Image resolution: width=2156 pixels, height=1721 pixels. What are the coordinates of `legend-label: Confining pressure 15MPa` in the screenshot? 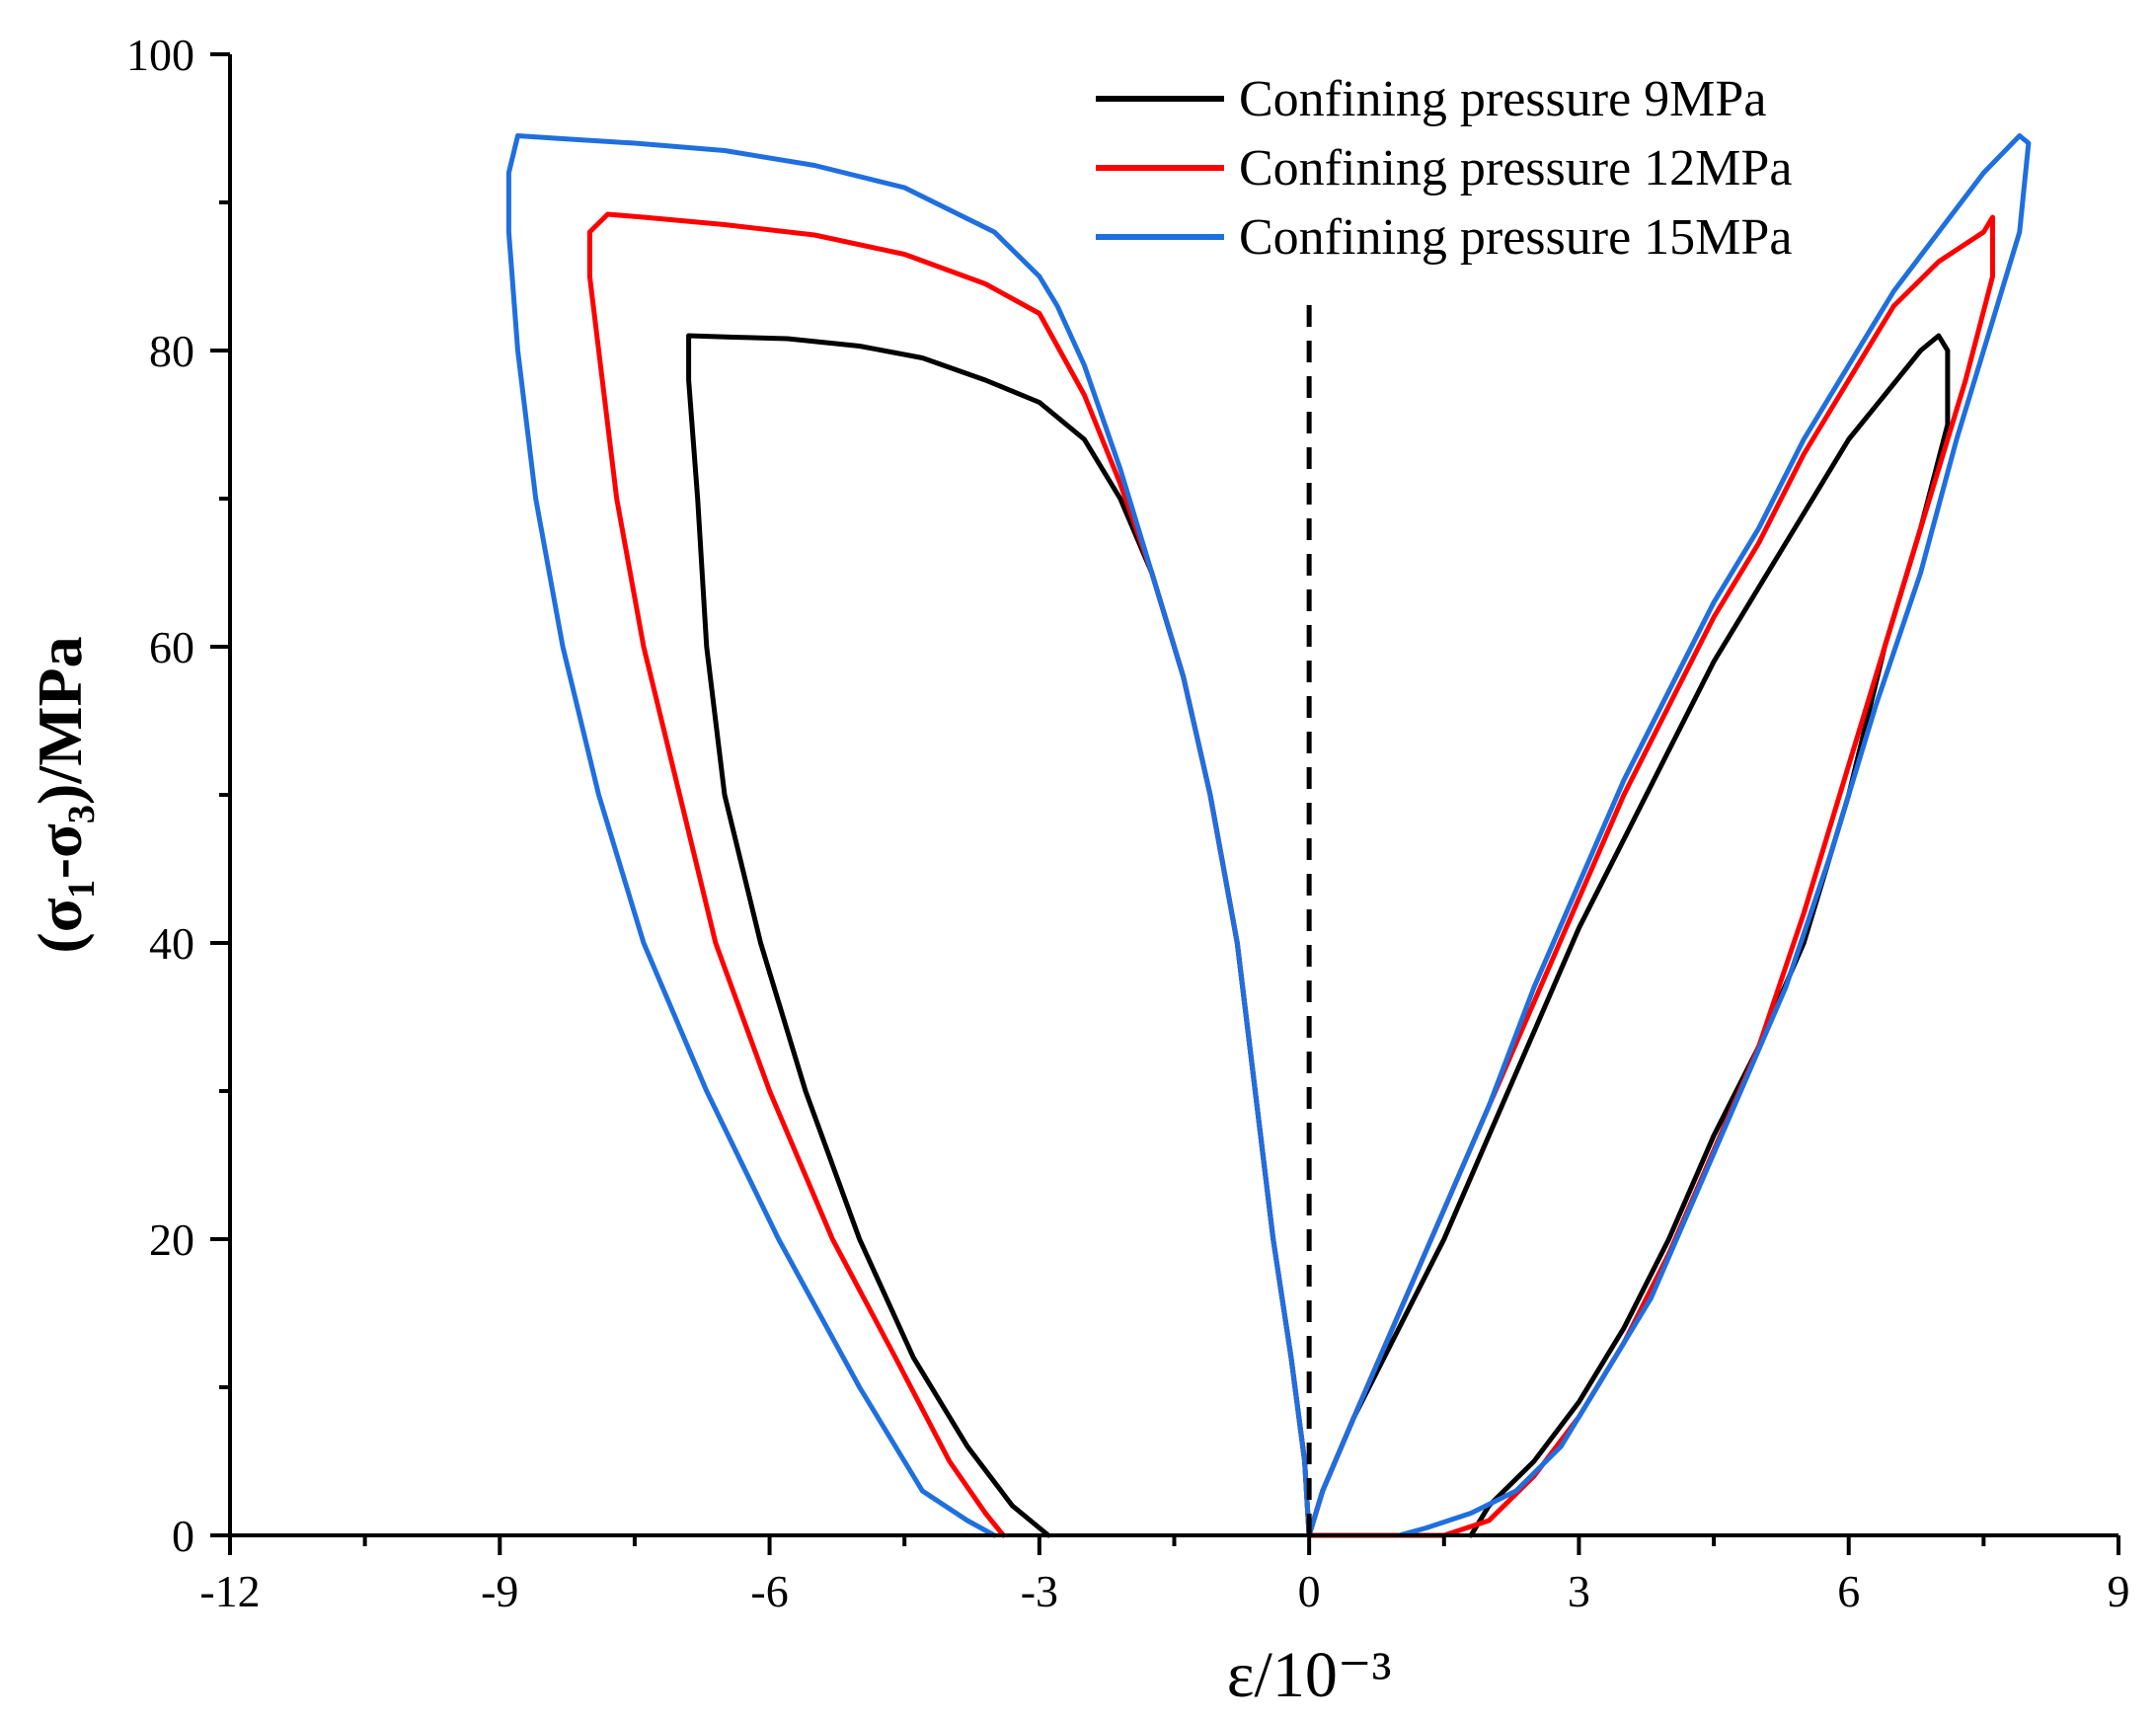 It's located at (1515, 237).